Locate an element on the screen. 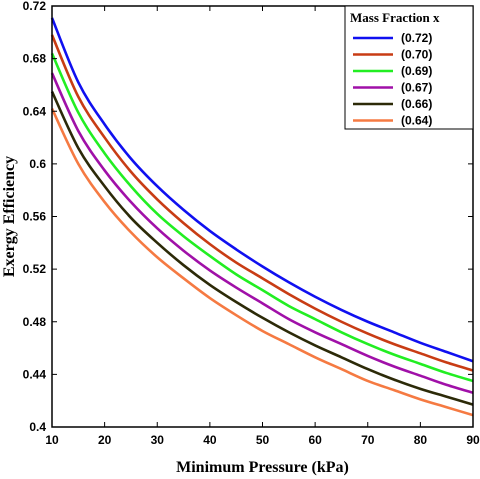 This screenshot has width=480, height=479. x-tick-label: 90 is located at coordinates (473, 440).